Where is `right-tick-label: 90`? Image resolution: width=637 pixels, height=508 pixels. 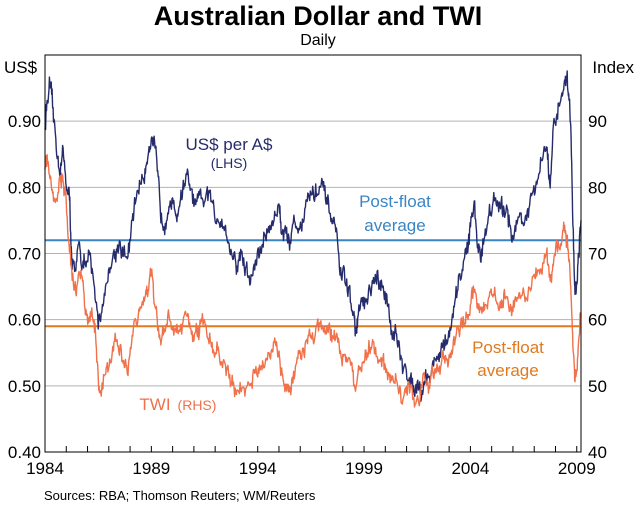
right-tick-label: 90 is located at coordinates (597, 121).